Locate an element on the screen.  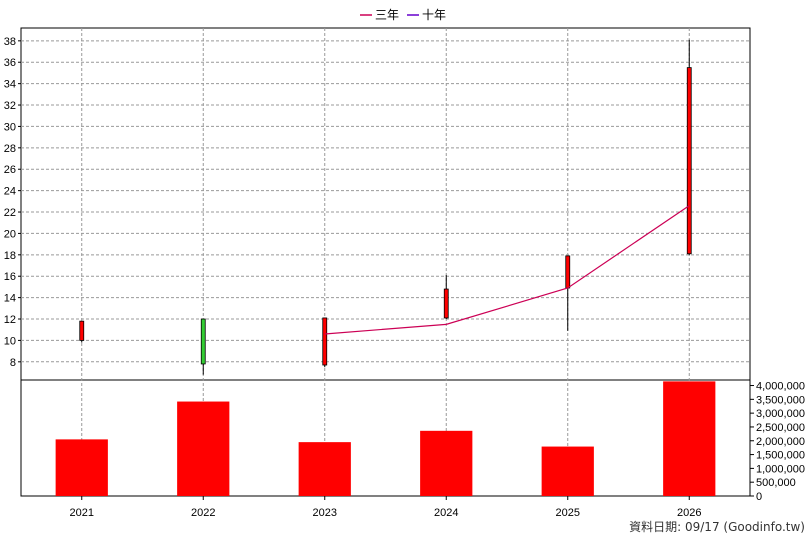
price-axis: 8 10 12 14 16 18 20 22 24 26 28 30 32 34 36 38 is located at coordinates (12, 202).